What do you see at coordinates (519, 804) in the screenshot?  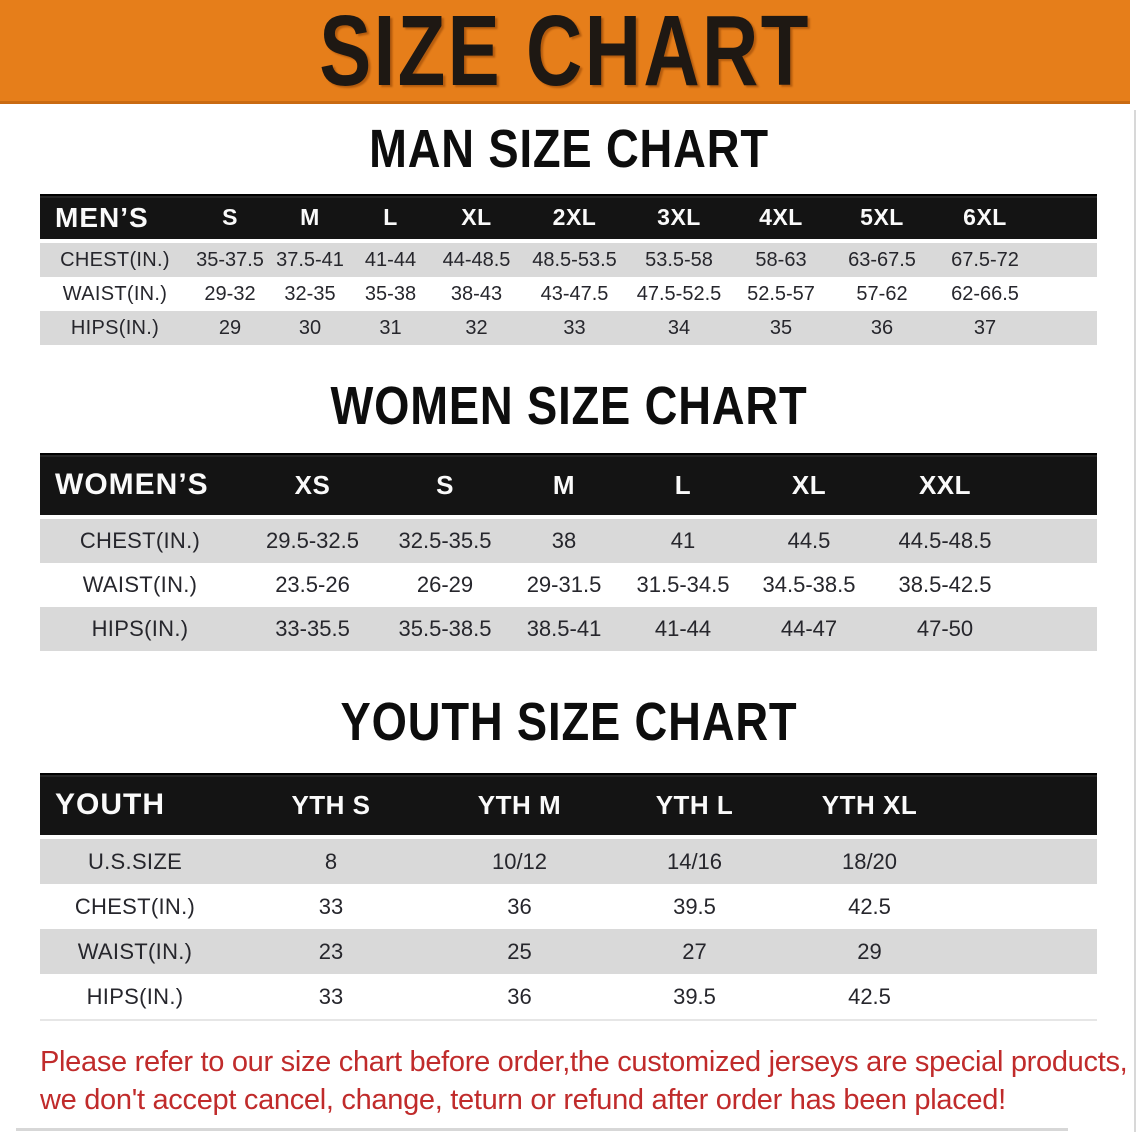 I see `column-header: YTH M` at bounding box center [519, 804].